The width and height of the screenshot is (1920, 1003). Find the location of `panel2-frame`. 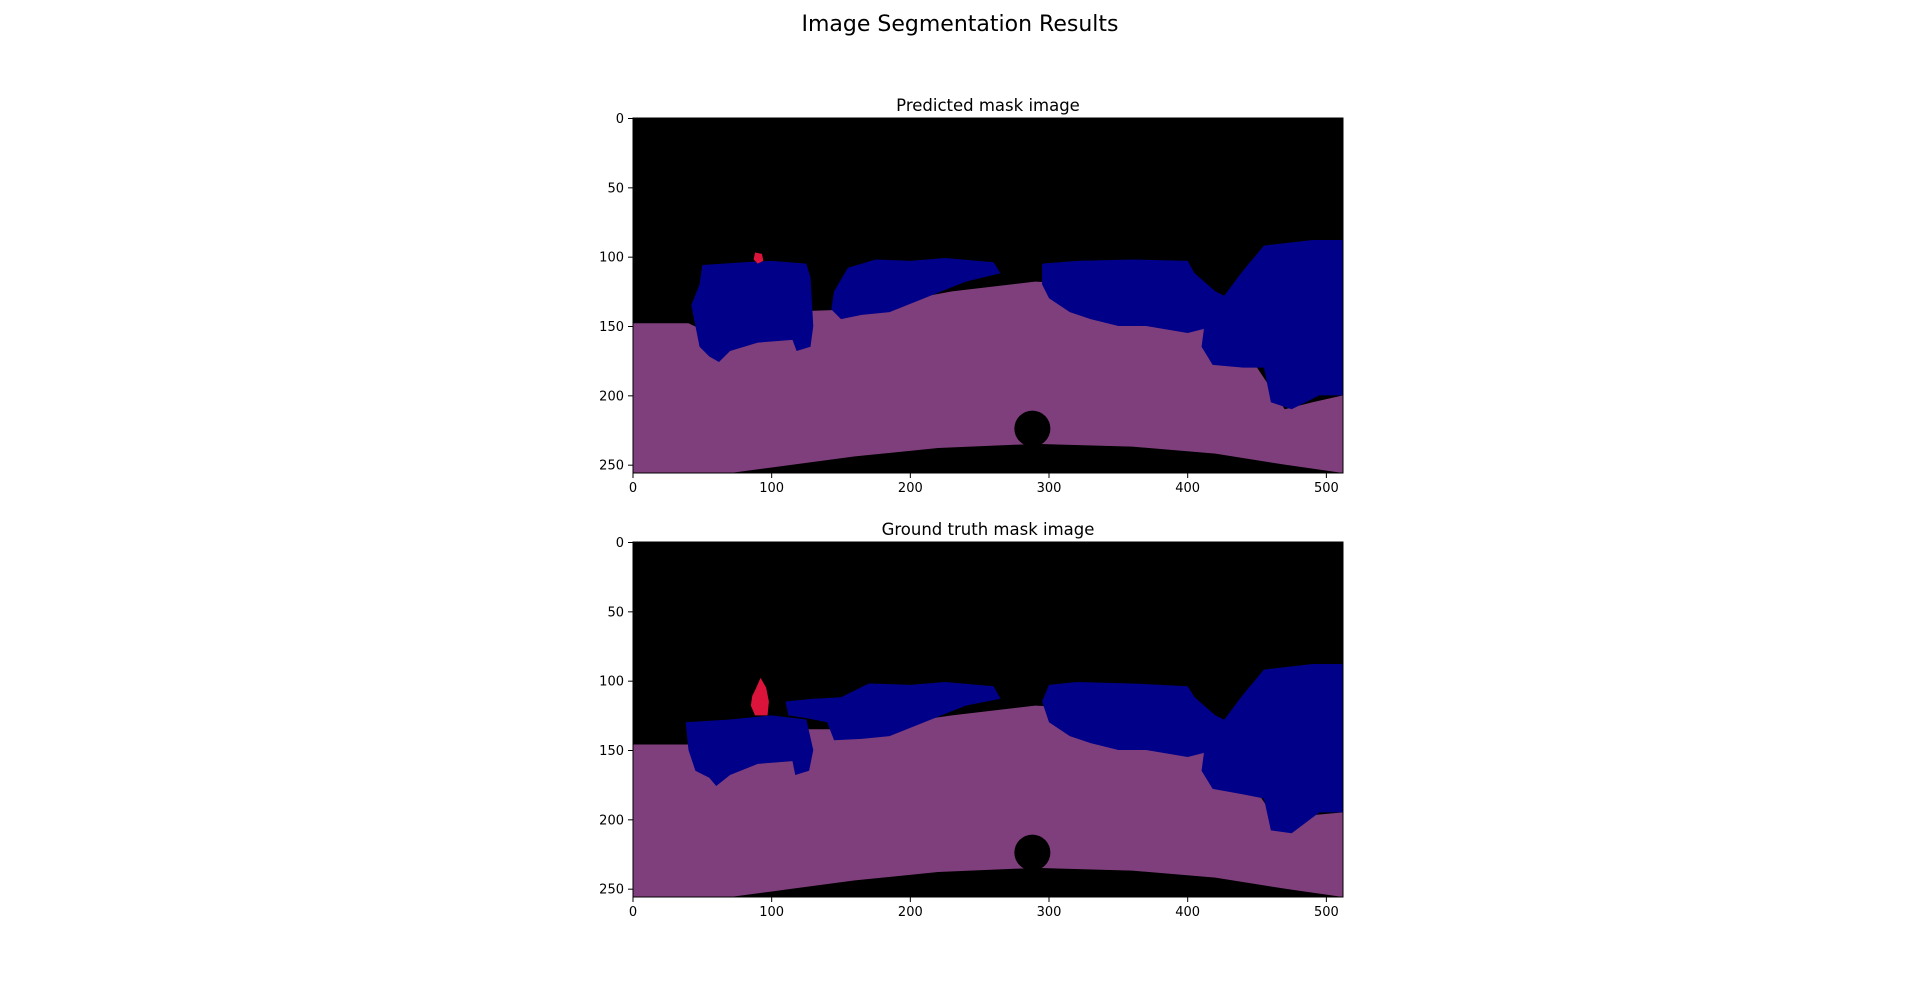

panel2-frame is located at coordinates (988, 719).